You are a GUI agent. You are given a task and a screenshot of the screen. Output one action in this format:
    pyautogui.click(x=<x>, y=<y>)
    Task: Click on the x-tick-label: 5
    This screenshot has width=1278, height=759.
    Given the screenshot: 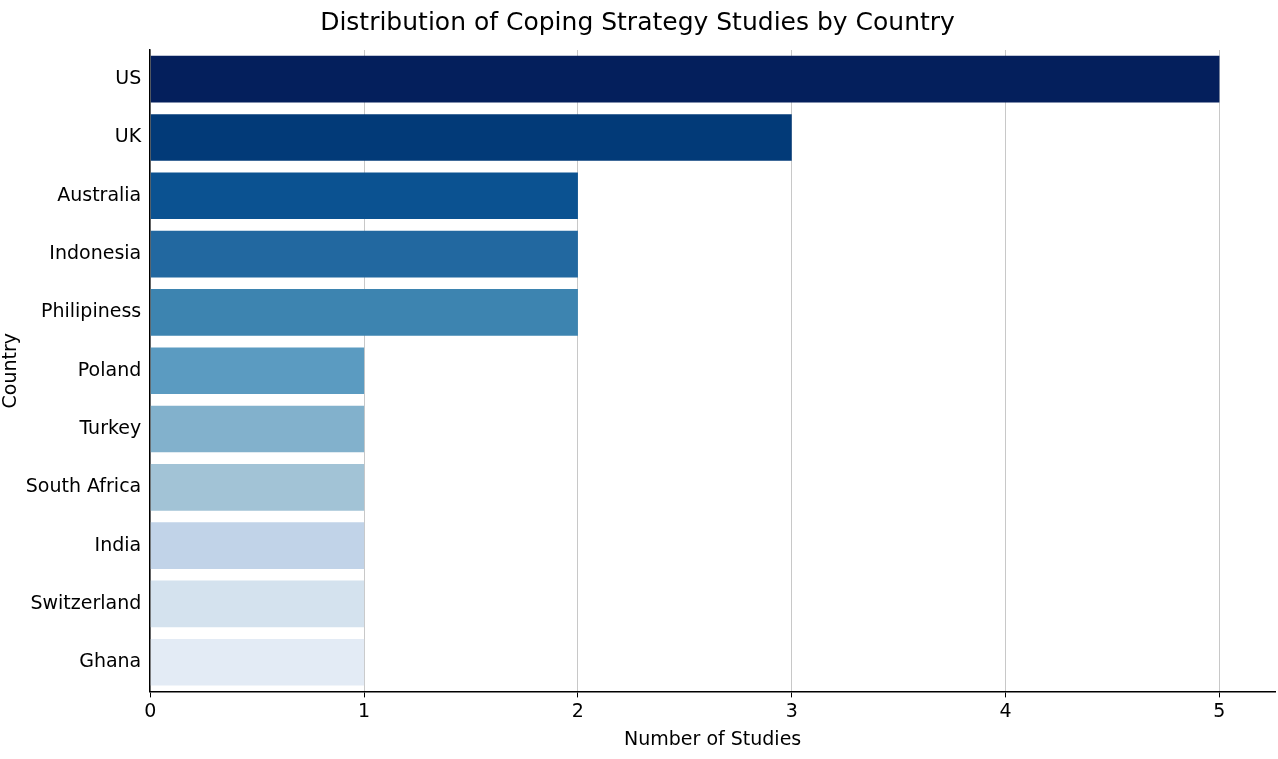 What is the action you would take?
    pyautogui.click(x=1219, y=709)
    